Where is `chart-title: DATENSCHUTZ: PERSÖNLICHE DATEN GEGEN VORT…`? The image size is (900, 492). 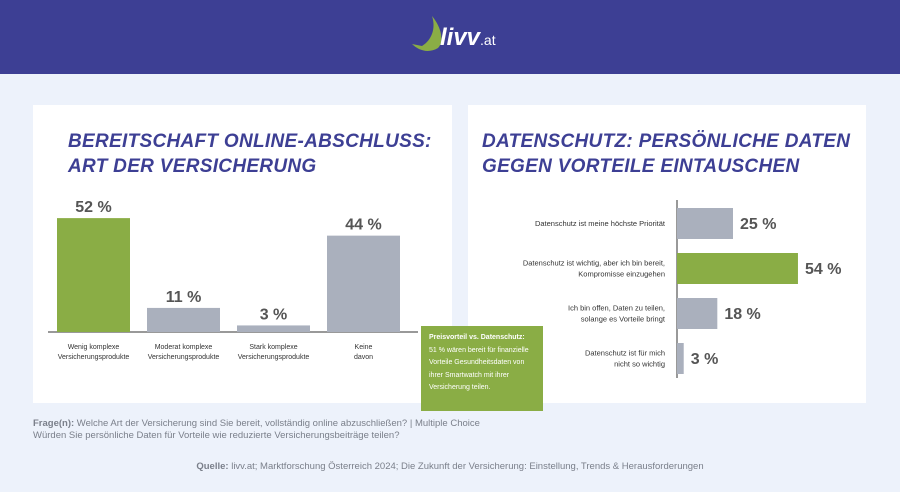 chart-title: DATENSCHUTZ: PERSÖNLICHE DATEN GEGEN VORT… is located at coordinates (666, 154).